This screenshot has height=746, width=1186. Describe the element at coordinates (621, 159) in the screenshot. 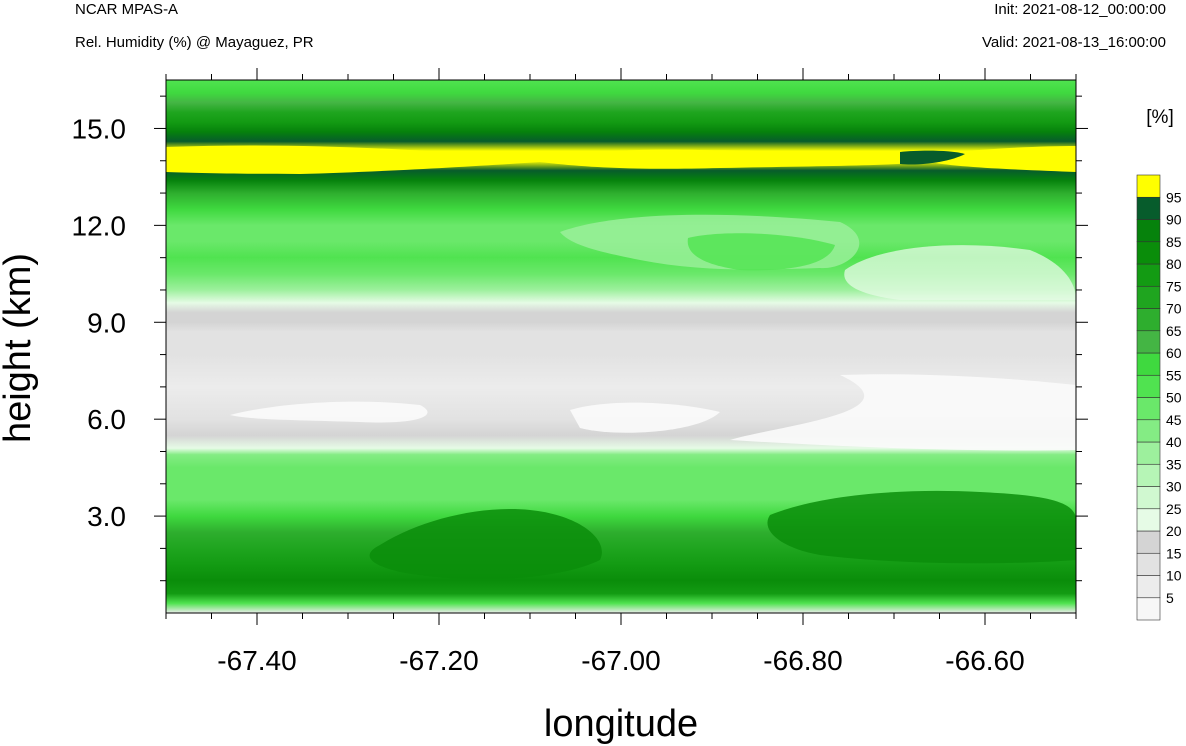

I see `saturated-band` at that location.